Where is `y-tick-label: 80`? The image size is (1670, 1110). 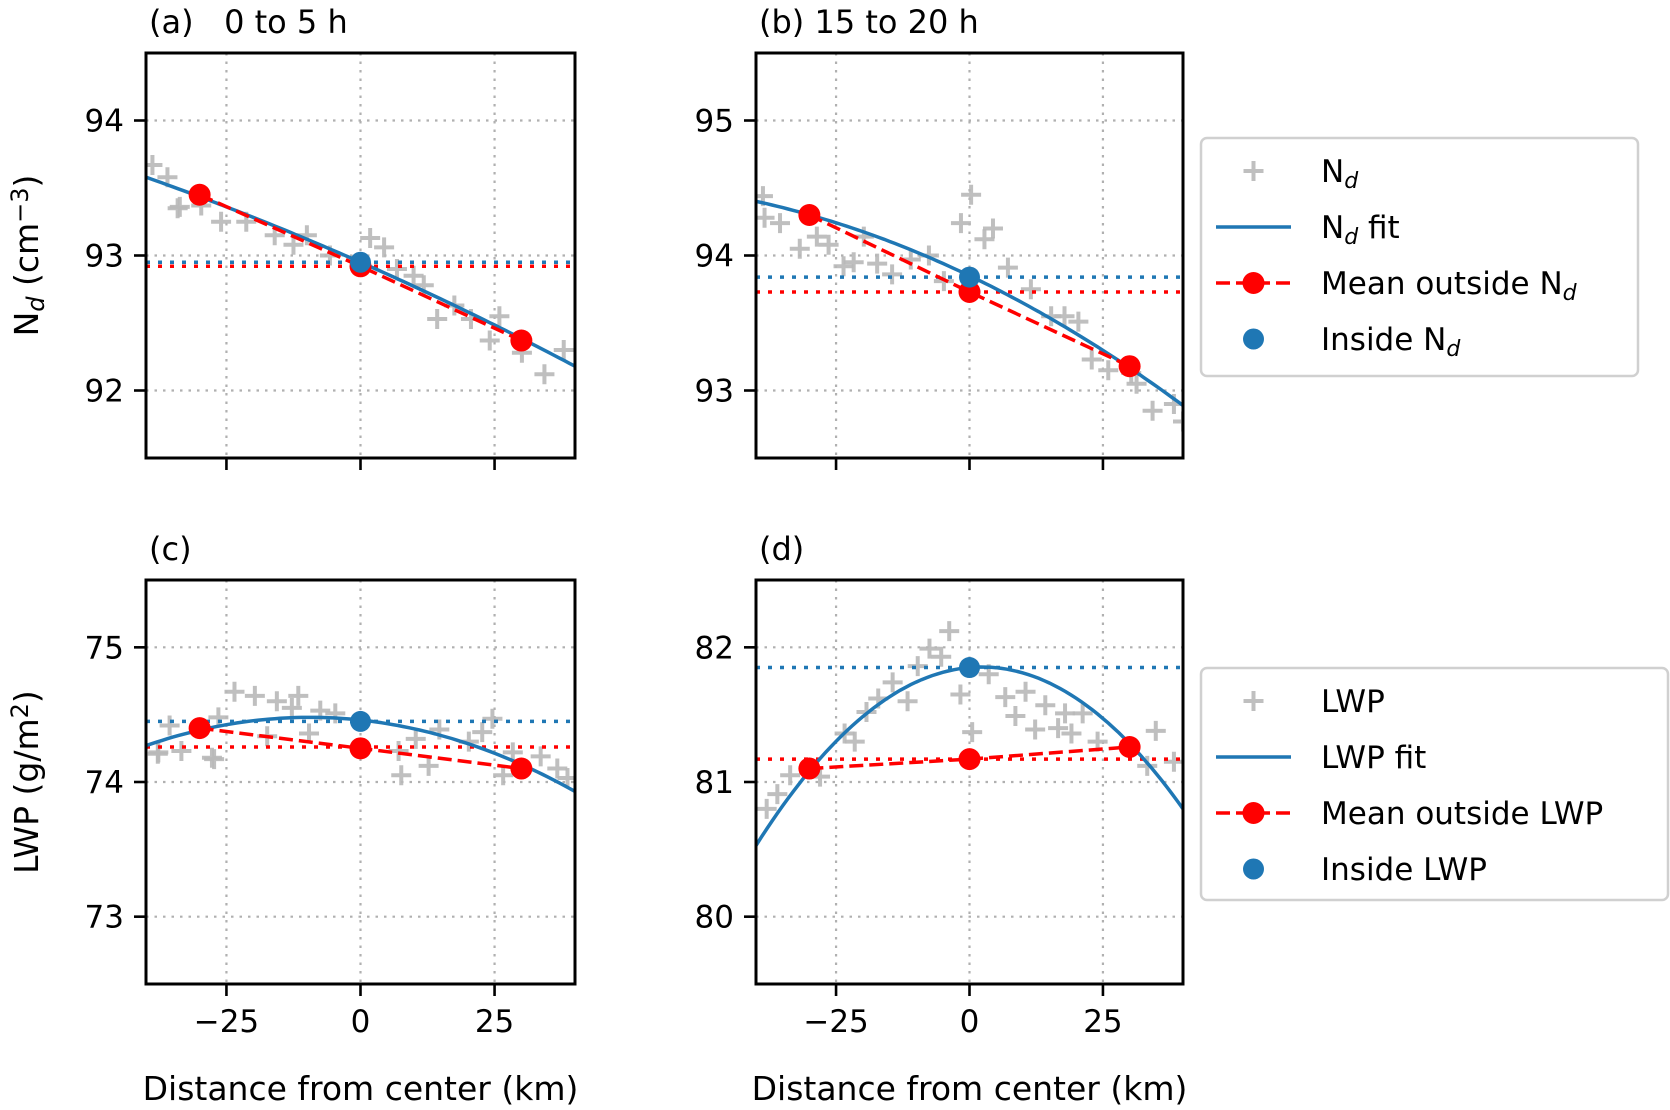 y-tick-label: 80 is located at coordinates (714, 918).